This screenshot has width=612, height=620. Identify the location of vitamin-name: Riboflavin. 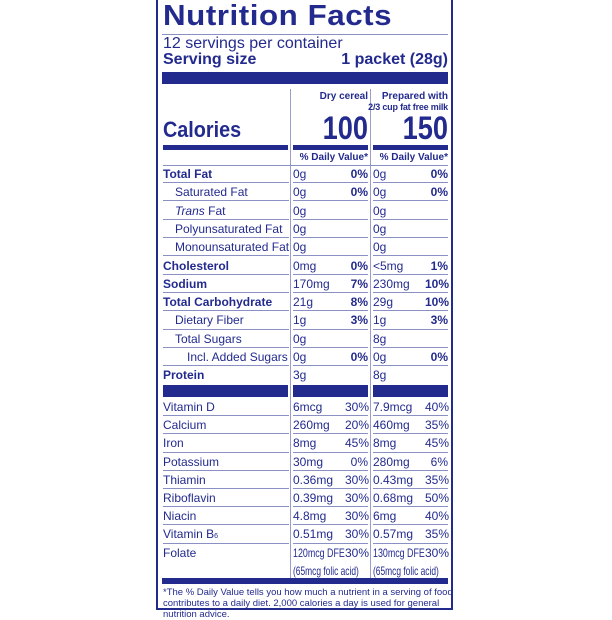
(189, 498).